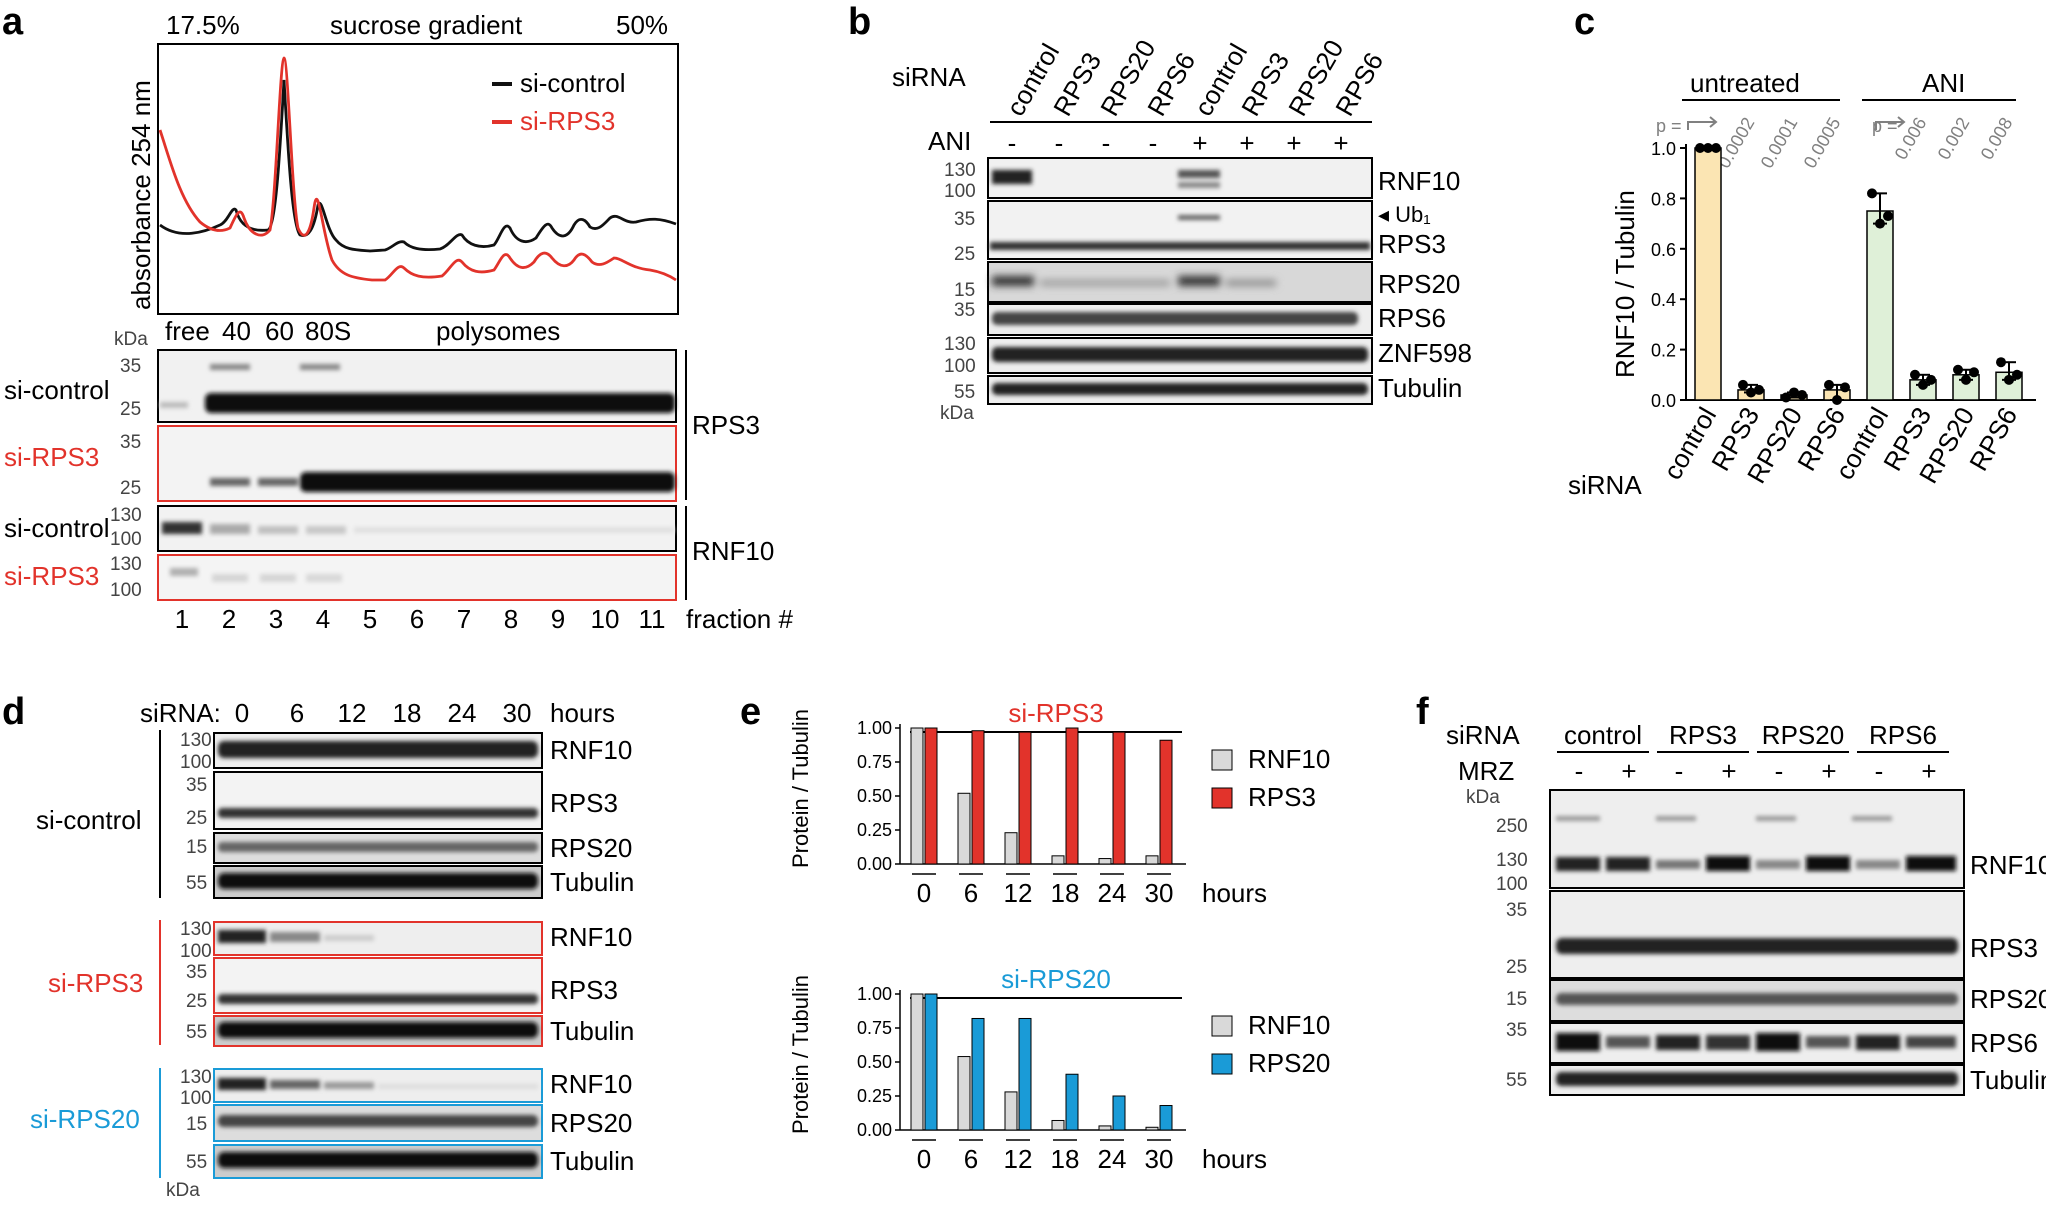 This screenshot has height=1211, width=2046. What do you see at coordinates (196, 762) in the screenshot?
I see `d-mw-100a: 100` at bounding box center [196, 762].